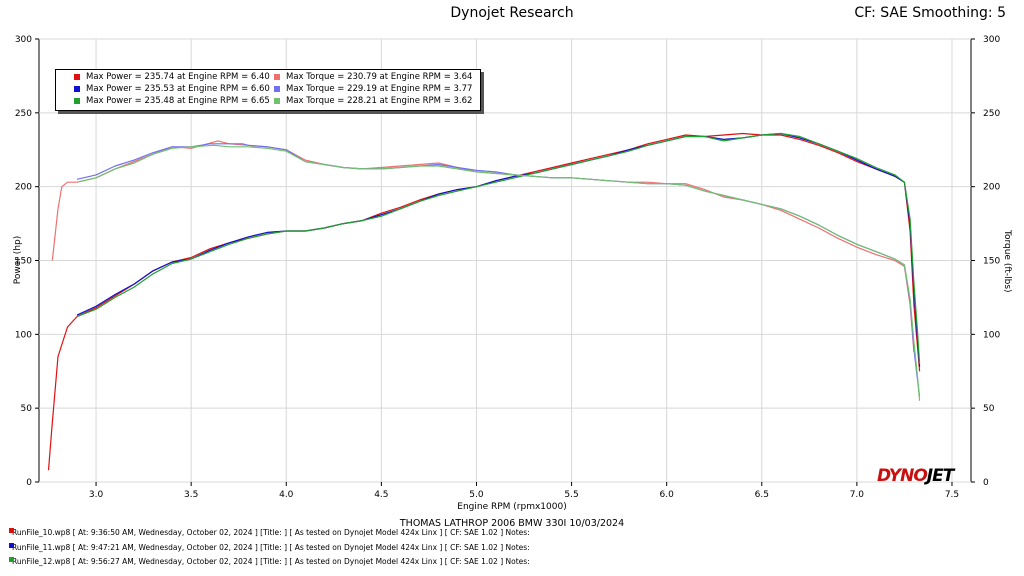  What do you see at coordinates (1007, 261) in the screenshot?
I see `y-axis-right-label: Torque (ft-lbs)` at bounding box center [1007, 261].